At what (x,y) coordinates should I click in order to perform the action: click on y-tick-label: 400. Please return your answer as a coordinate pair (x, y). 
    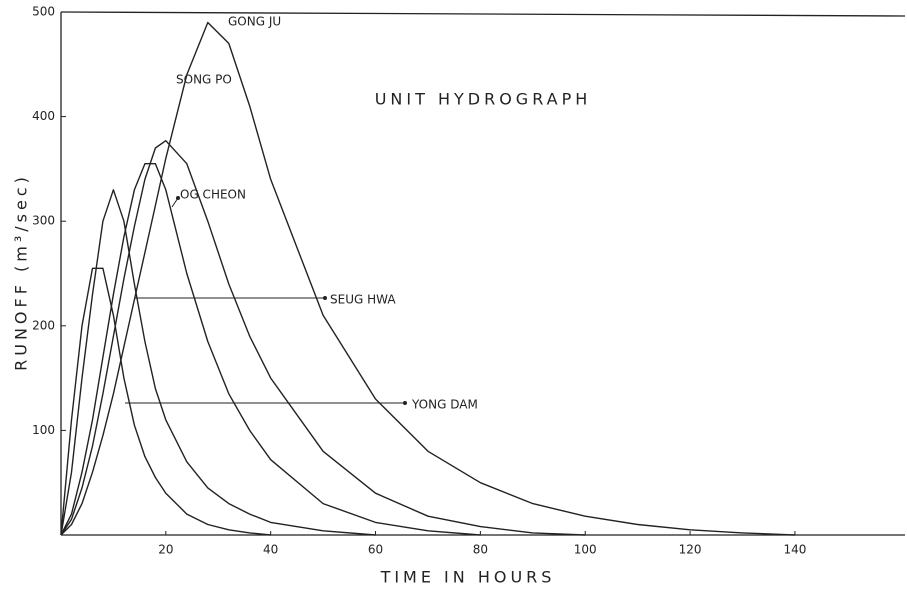
    Looking at the image, I should click on (43, 116).